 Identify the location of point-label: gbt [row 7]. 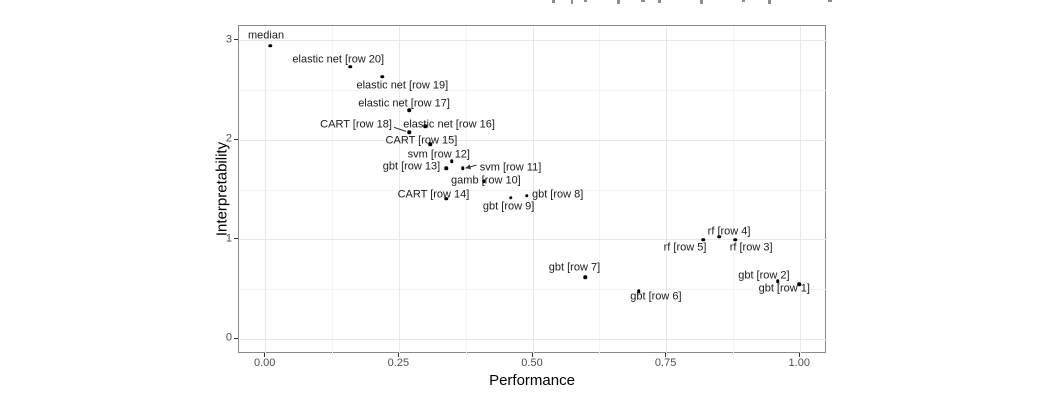
(574, 267).